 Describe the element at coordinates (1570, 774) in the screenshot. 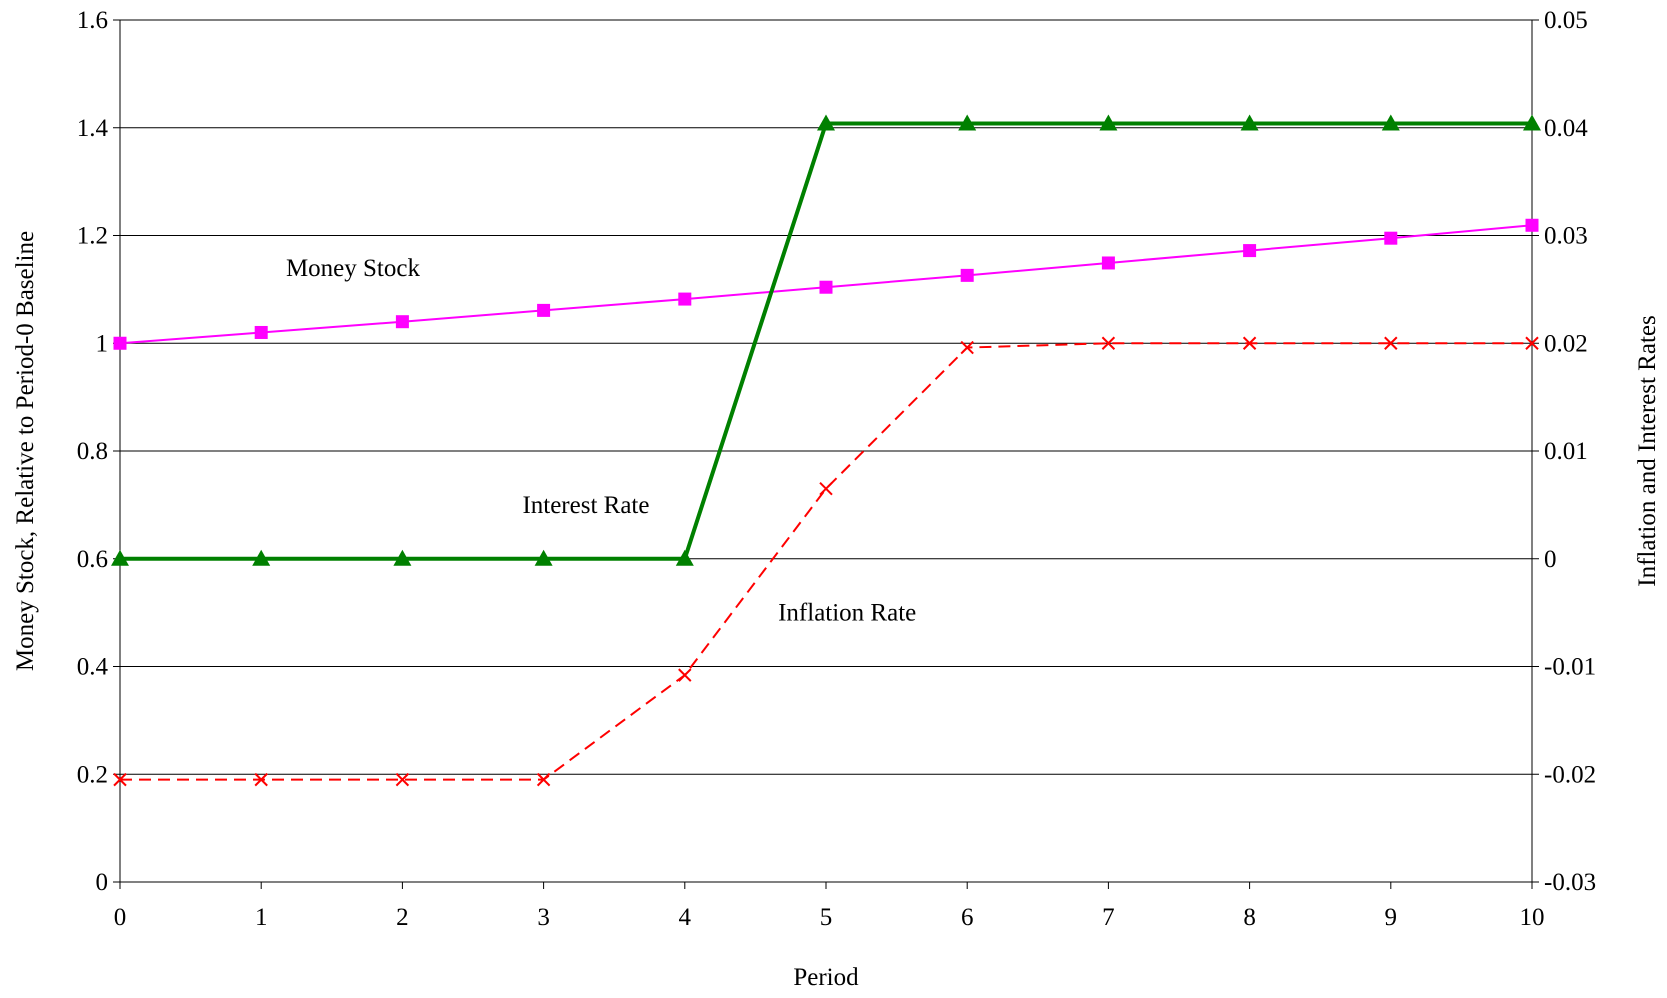

I see `y2-tick-label: -0.02` at that location.